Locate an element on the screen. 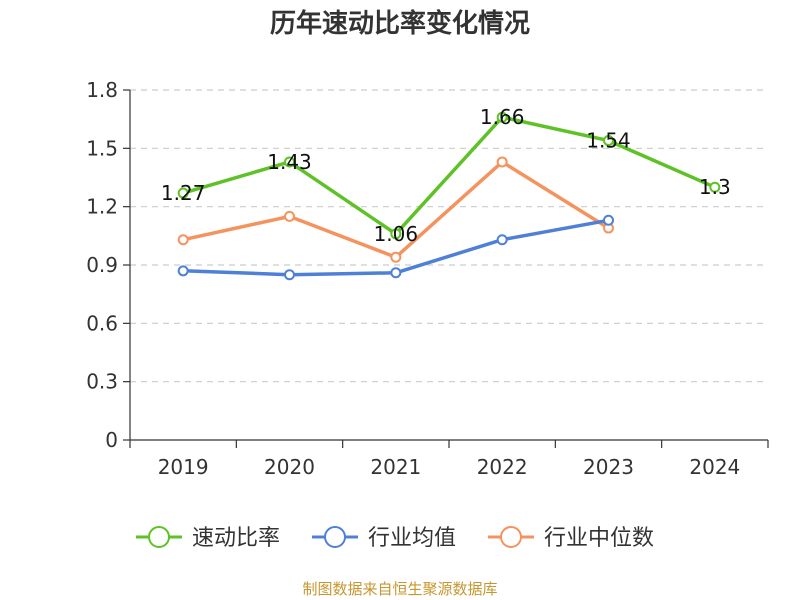 The image size is (800, 600). y-tick-label: 1.5 is located at coordinates (102, 148).